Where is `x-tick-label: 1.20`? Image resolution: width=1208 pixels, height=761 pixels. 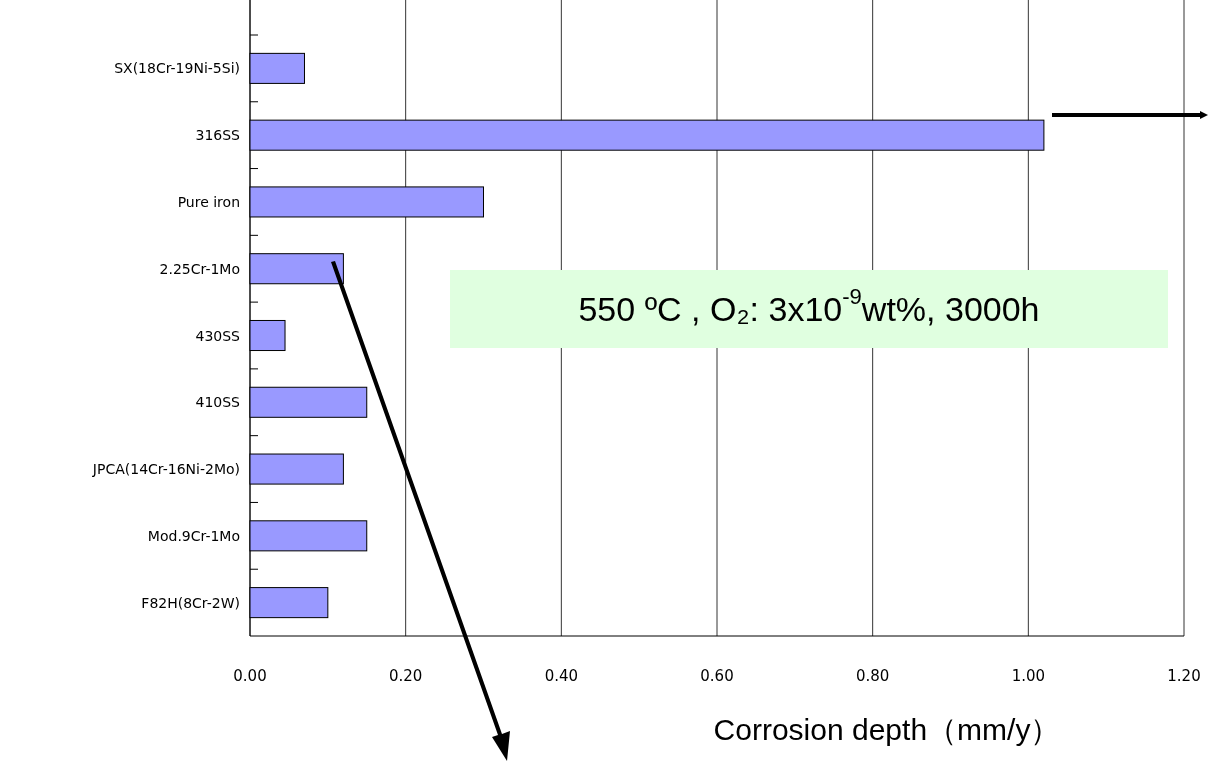
x-tick-label: 1.20 is located at coordinates (1184, 676).